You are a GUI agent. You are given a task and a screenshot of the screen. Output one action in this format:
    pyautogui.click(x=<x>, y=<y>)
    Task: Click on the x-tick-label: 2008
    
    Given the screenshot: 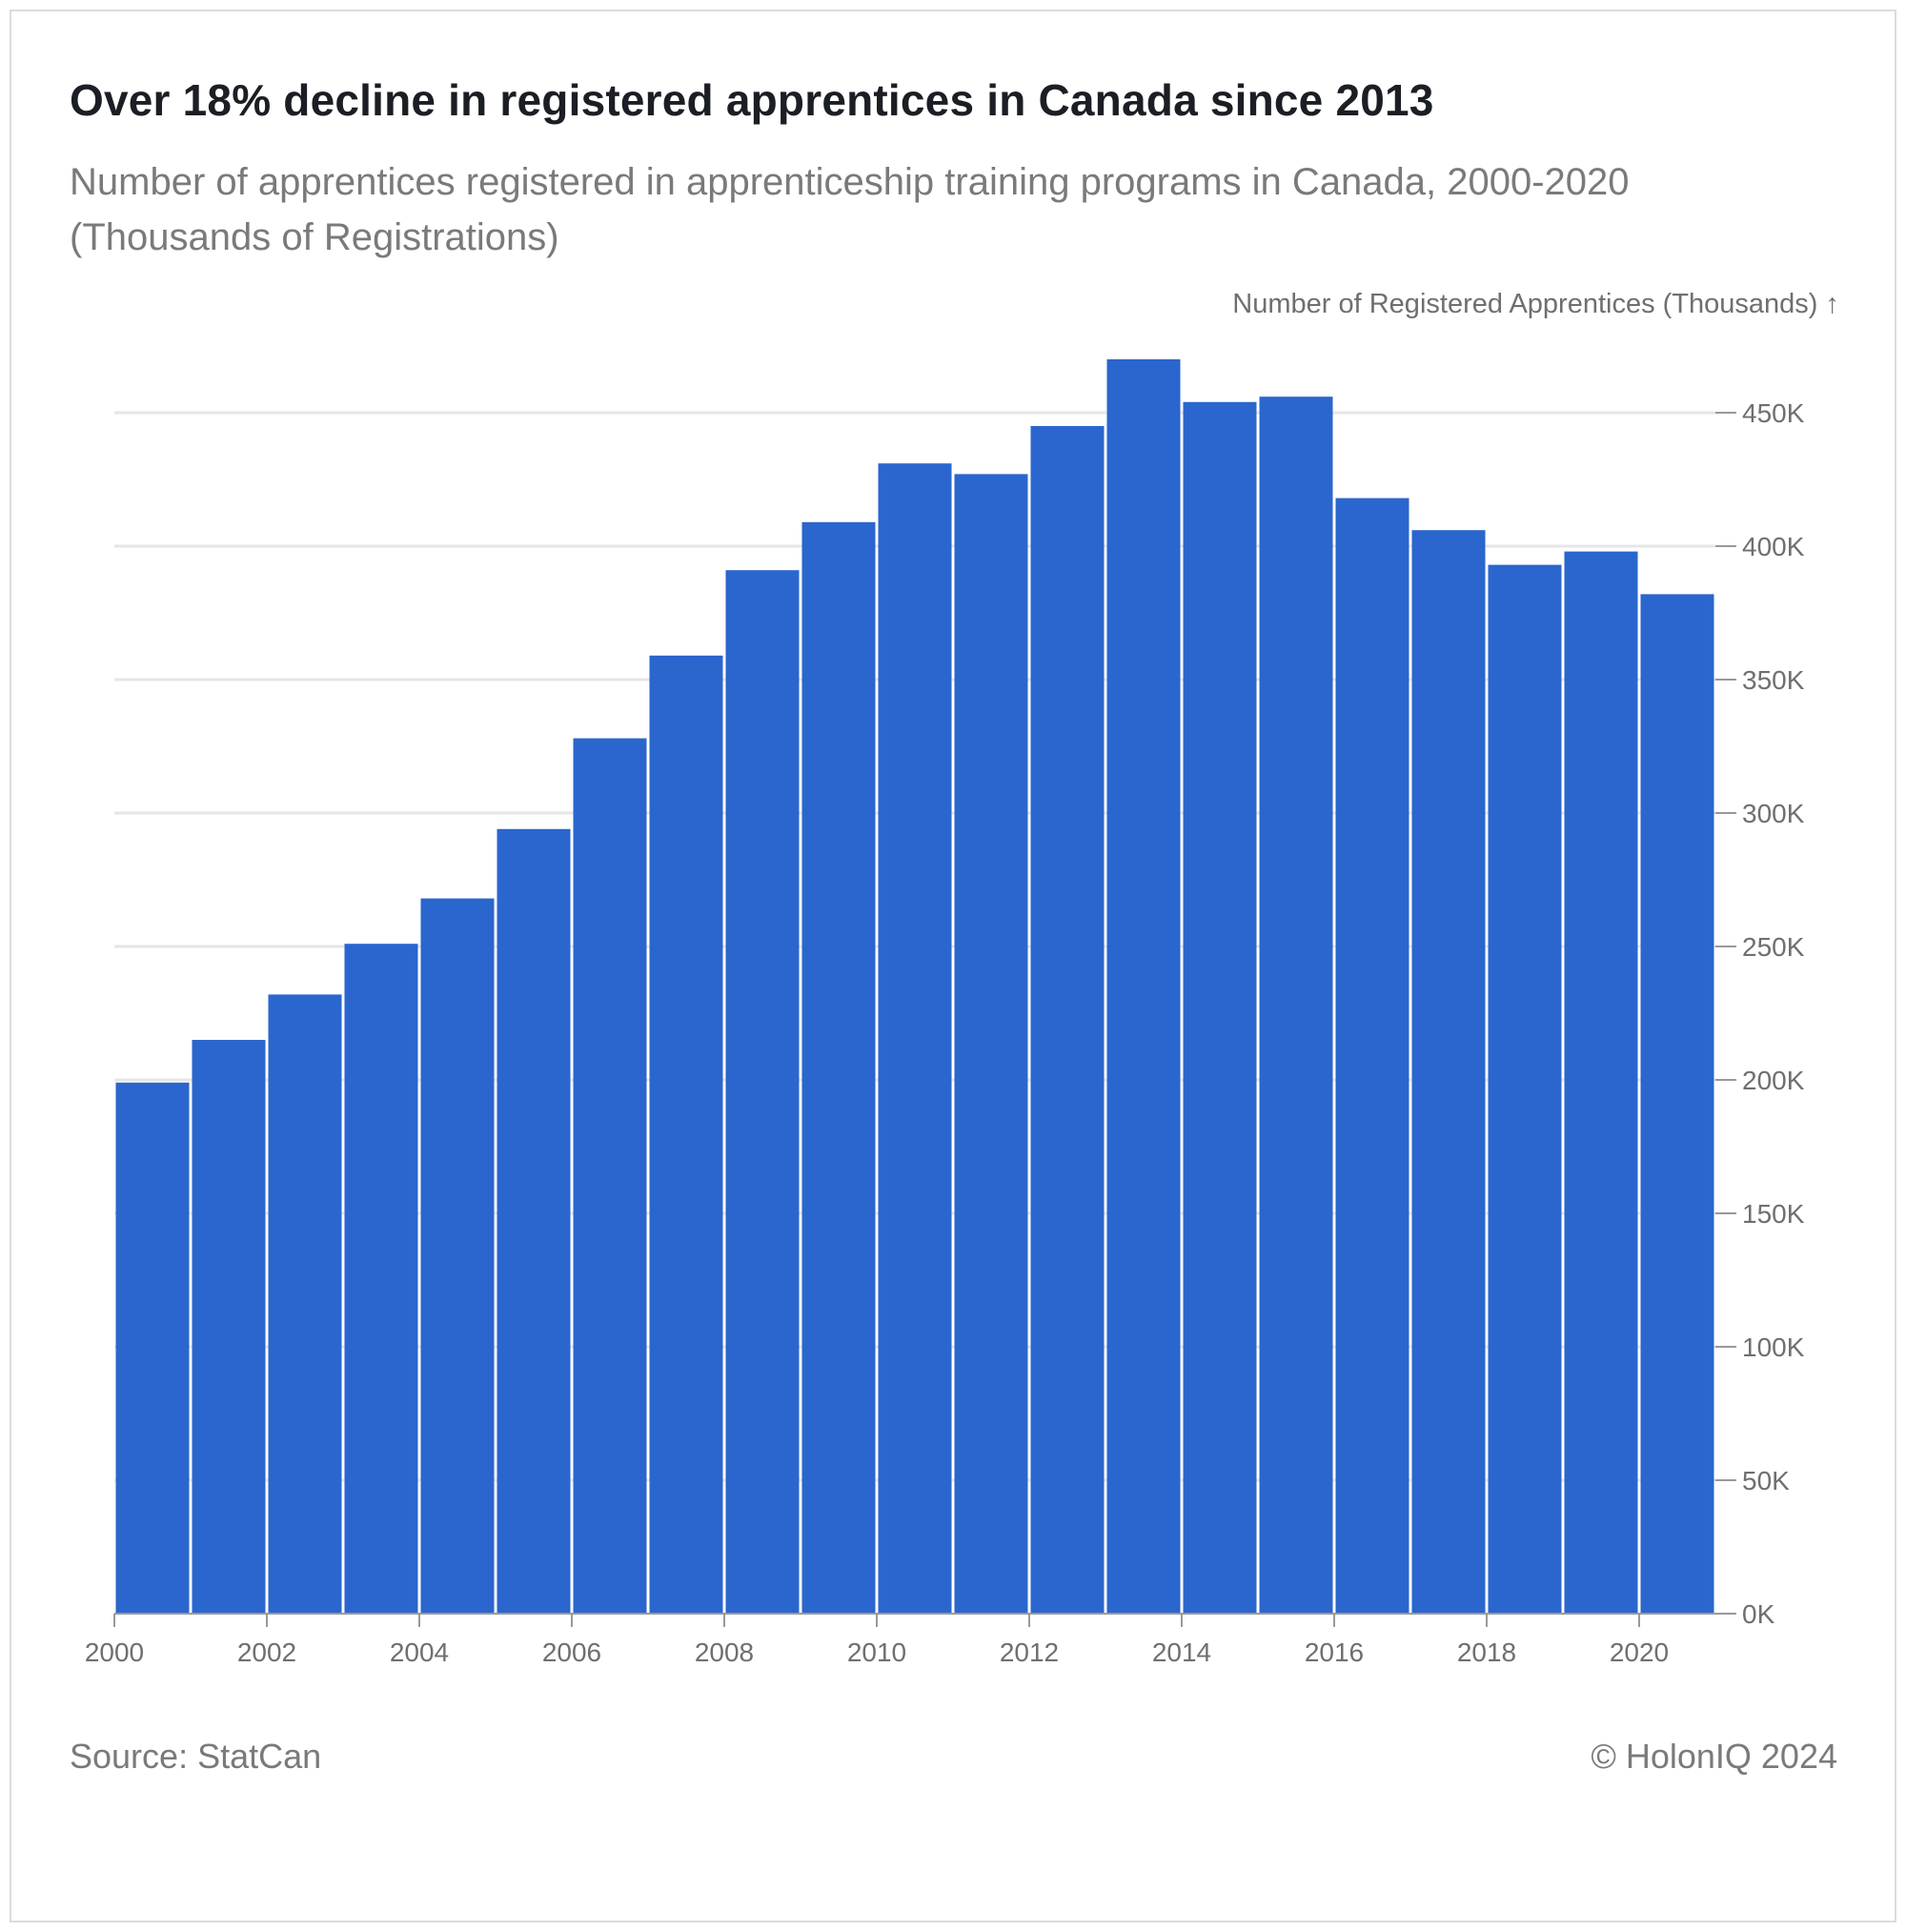 What is the action you would take?
    pyautogui.click(x=724, y=1652)
    